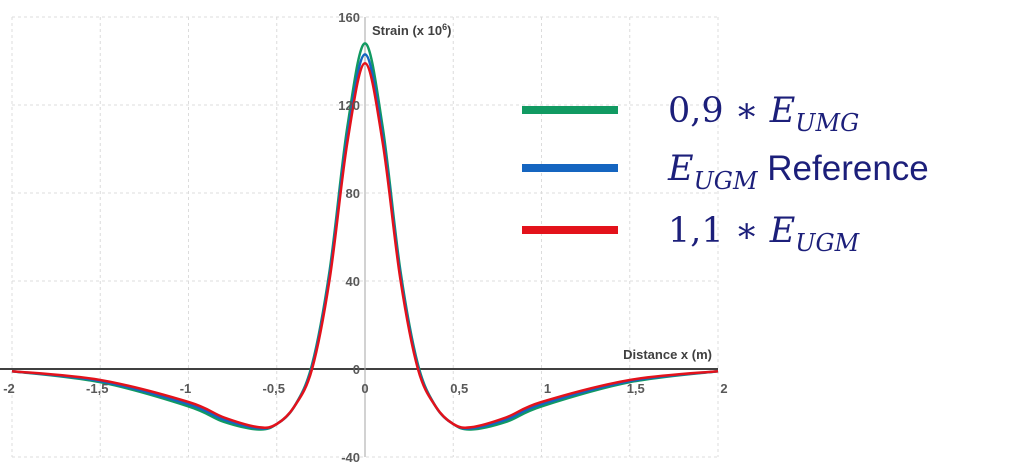 Image resolution: width=1012 pixels, height=465 pixels. Describe the element at coordinates (353, 281) in the screenshot. I see `y-tick-label: 40` at that location.